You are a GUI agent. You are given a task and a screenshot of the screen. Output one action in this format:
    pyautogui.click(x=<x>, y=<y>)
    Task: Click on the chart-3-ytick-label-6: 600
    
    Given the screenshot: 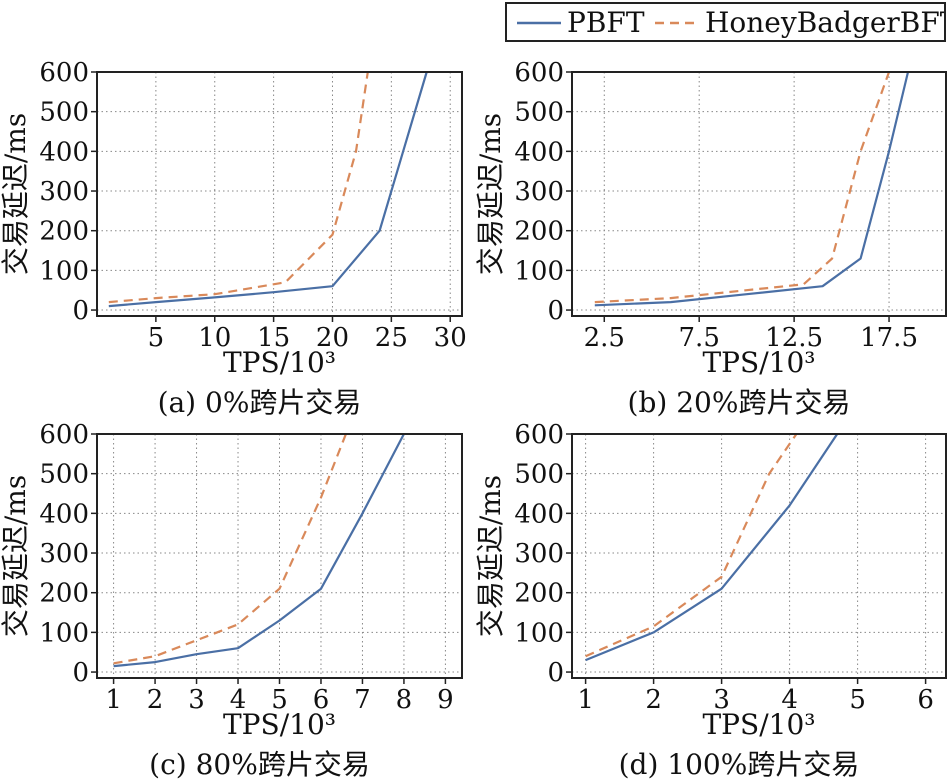 What is the action you would take?
    pyautogui.click(x=64, y=435)
    